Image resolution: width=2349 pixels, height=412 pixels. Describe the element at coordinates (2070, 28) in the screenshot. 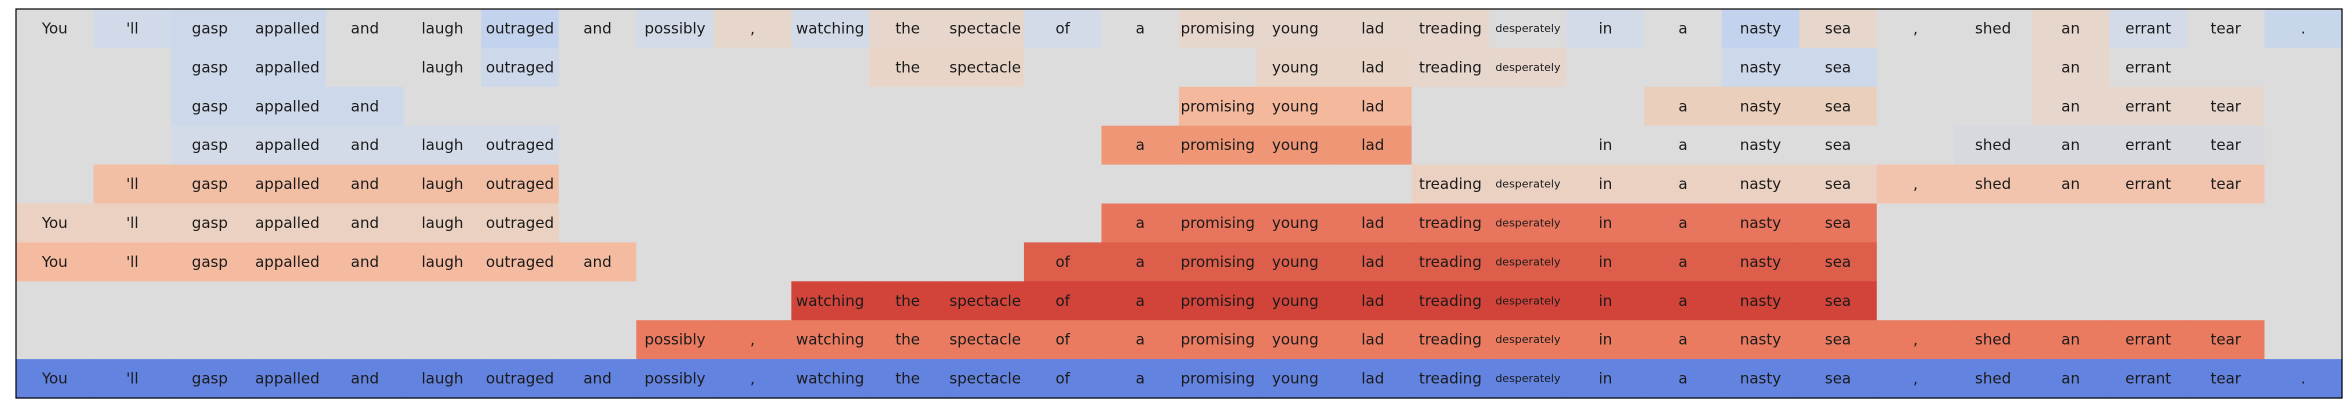

I see `token-label: an` at that location.